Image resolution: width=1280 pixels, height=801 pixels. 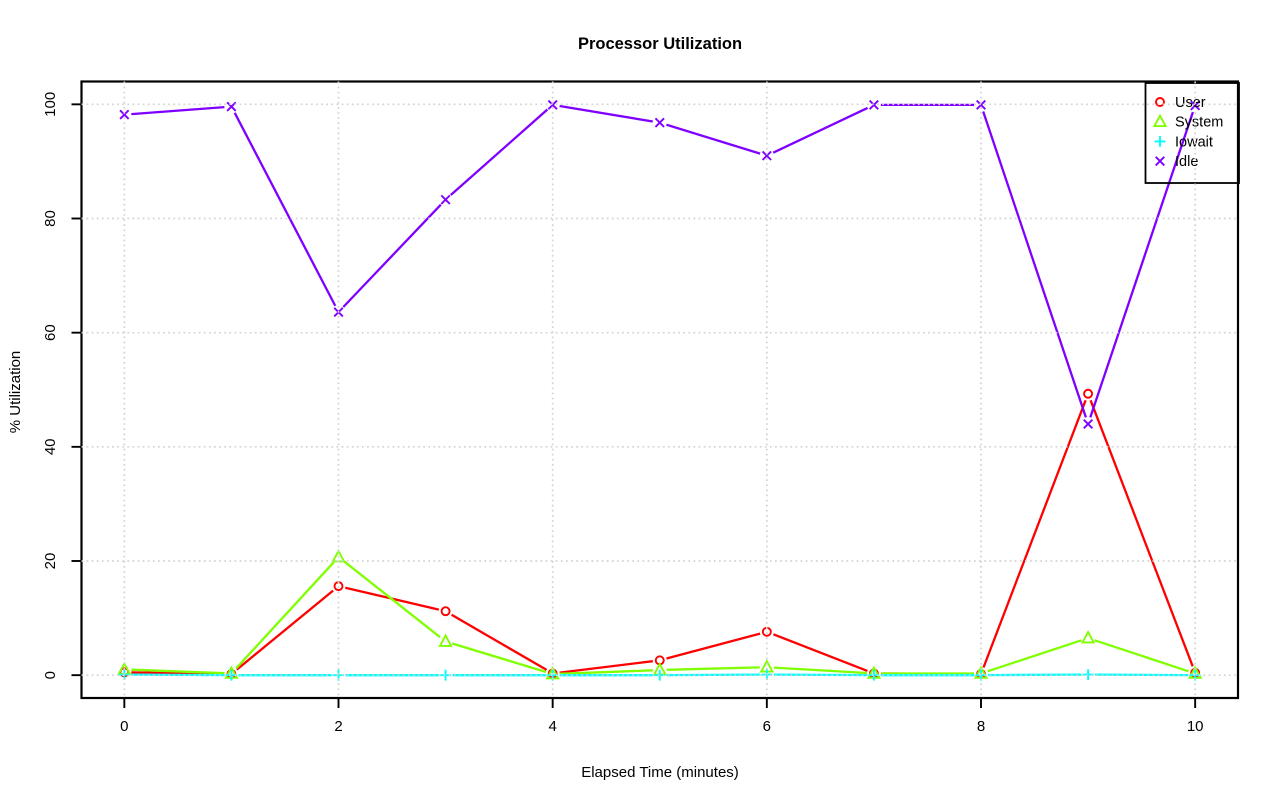 I want to click on chart-title: Processor Utilization, so click(x=660, y=44).